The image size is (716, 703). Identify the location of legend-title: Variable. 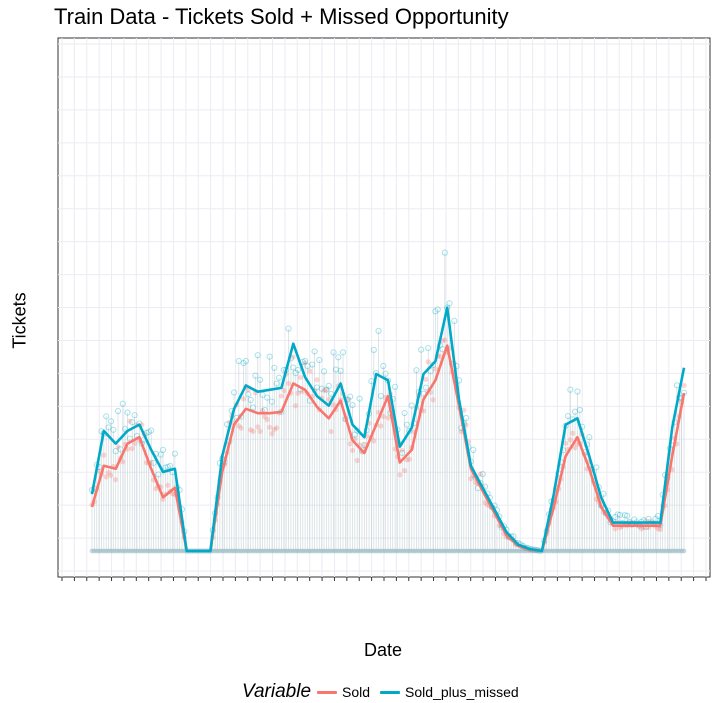
(277, 691).